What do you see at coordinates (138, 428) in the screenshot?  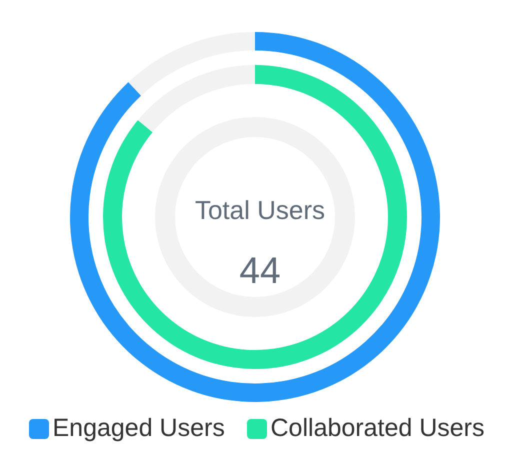 I see `legend-label: Engaged Users` at bounding box center [138, 428].